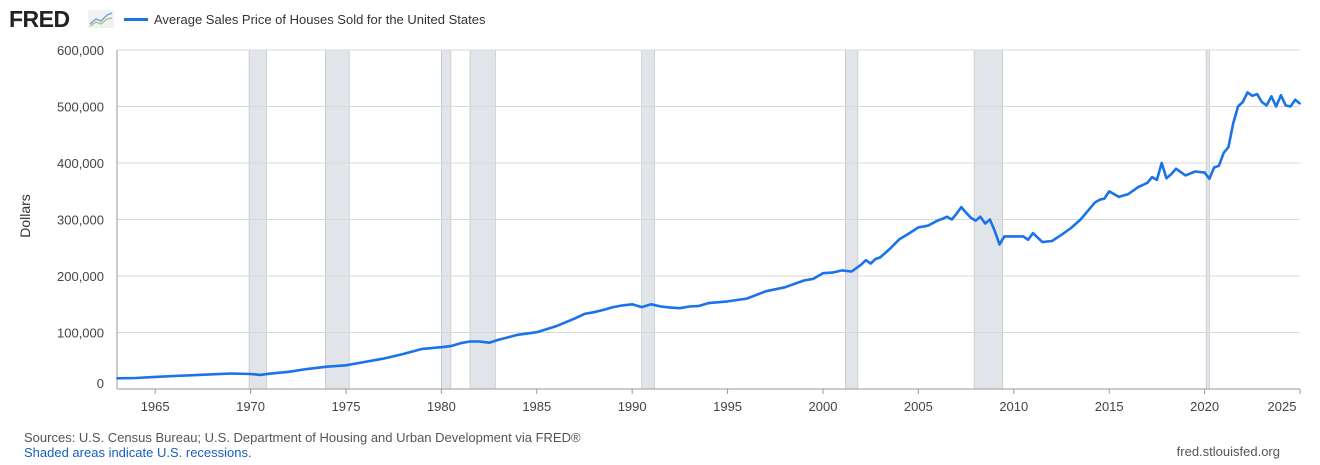  I want to click on y-axis-label: Dollars, so click(25, 216).